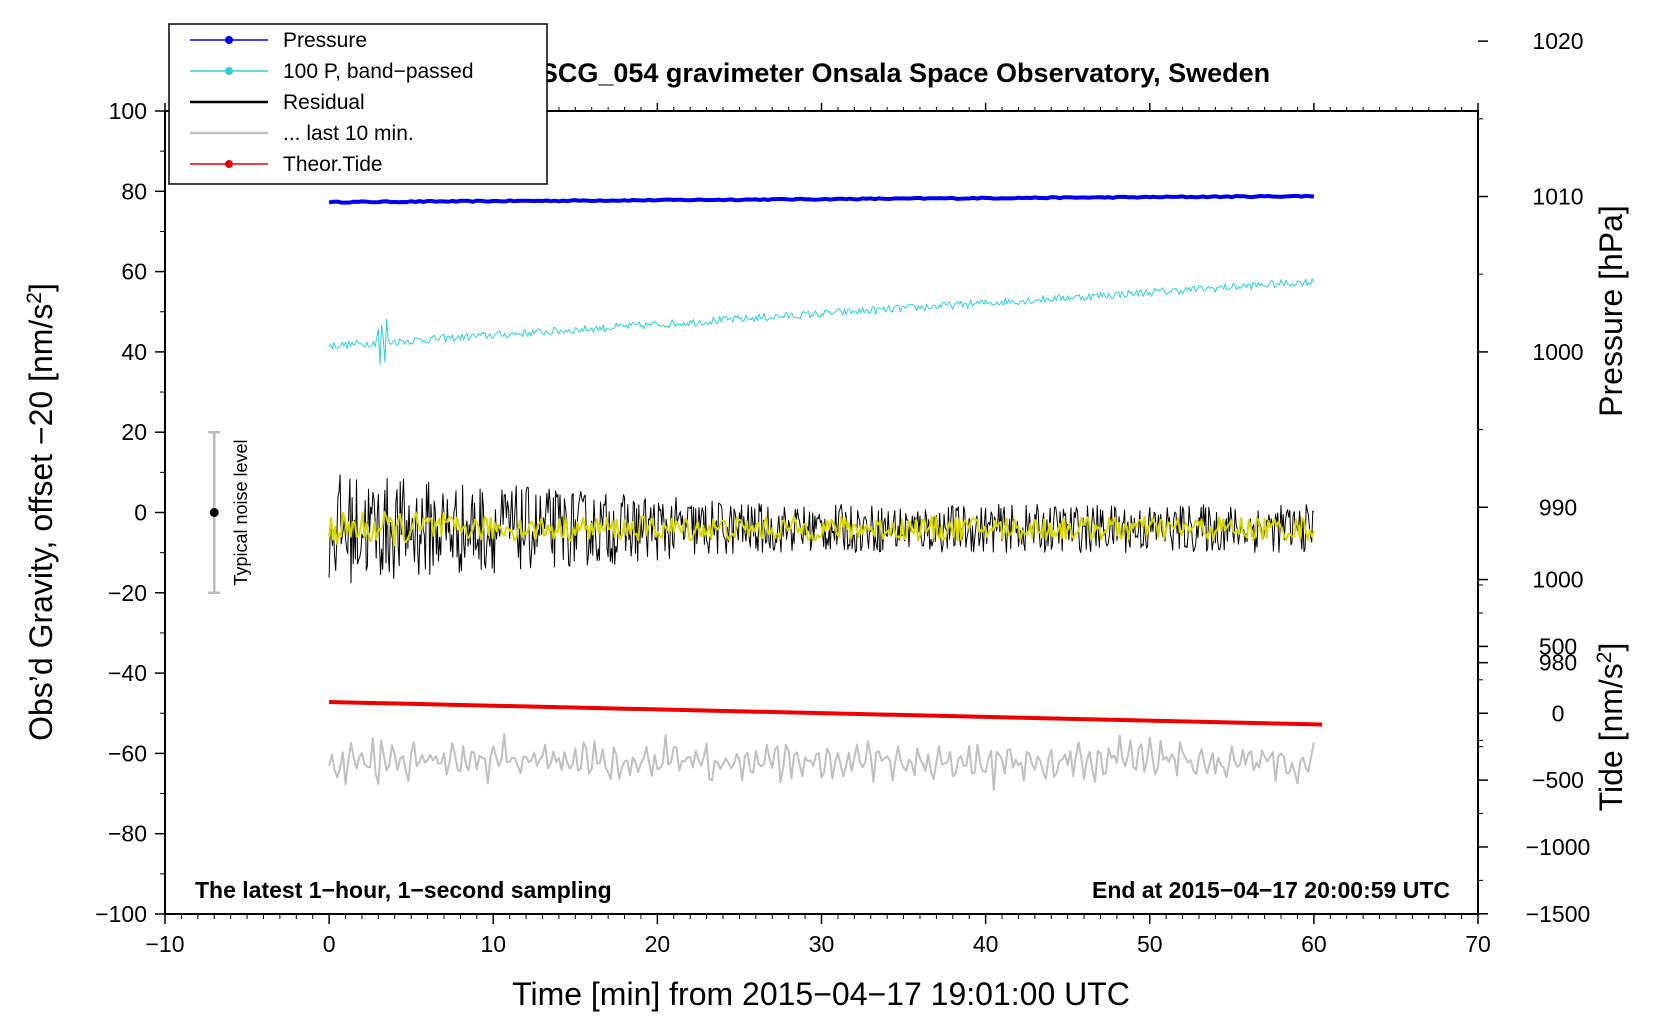  Describe the element at coordinates (134, 191) in the screenshot. I see `y-tick-label: 80` at that location.